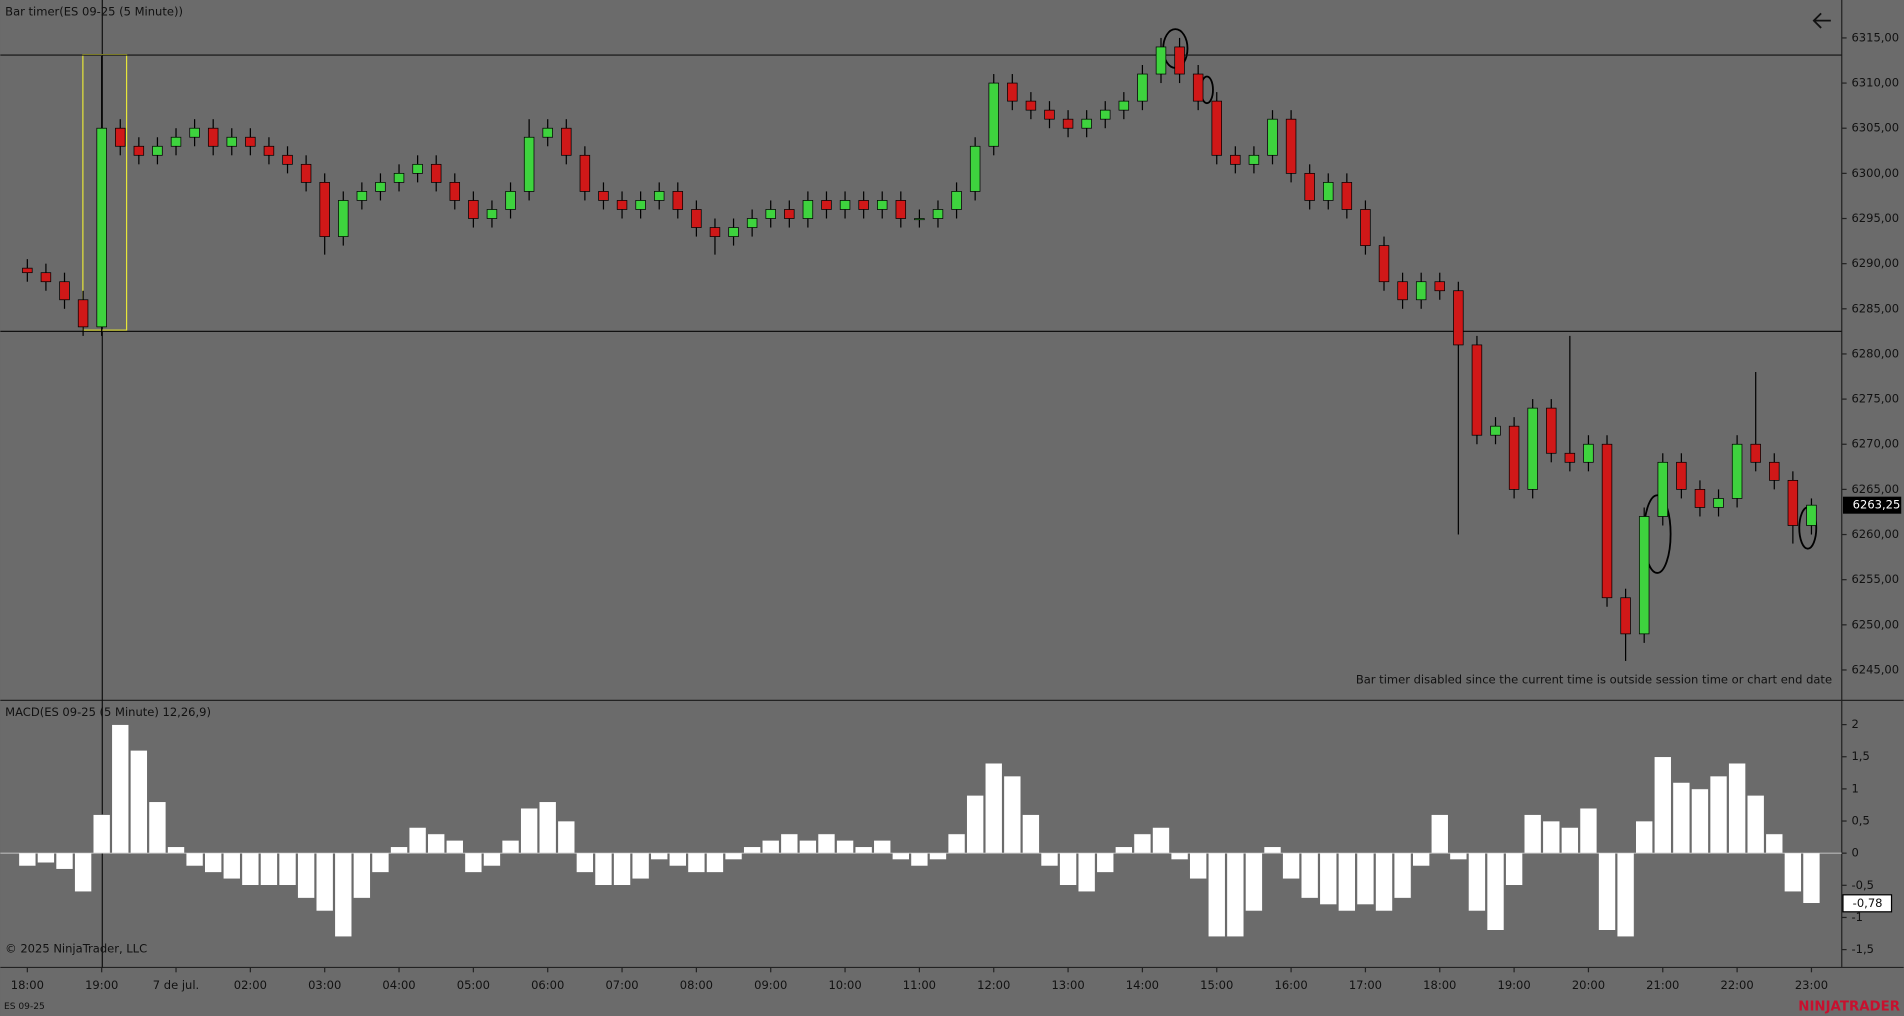  I want to click on x-tick-label: 02:00, so click(250, 985).